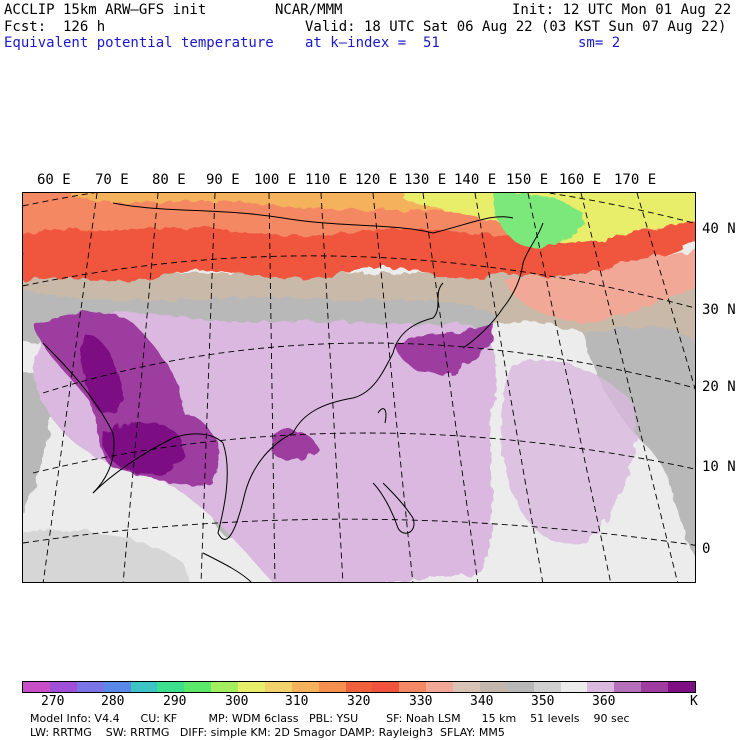  Describe the element at coordinates (425, 180) in the screenshot. I see `lon-label-130e: 130 E` at that location.